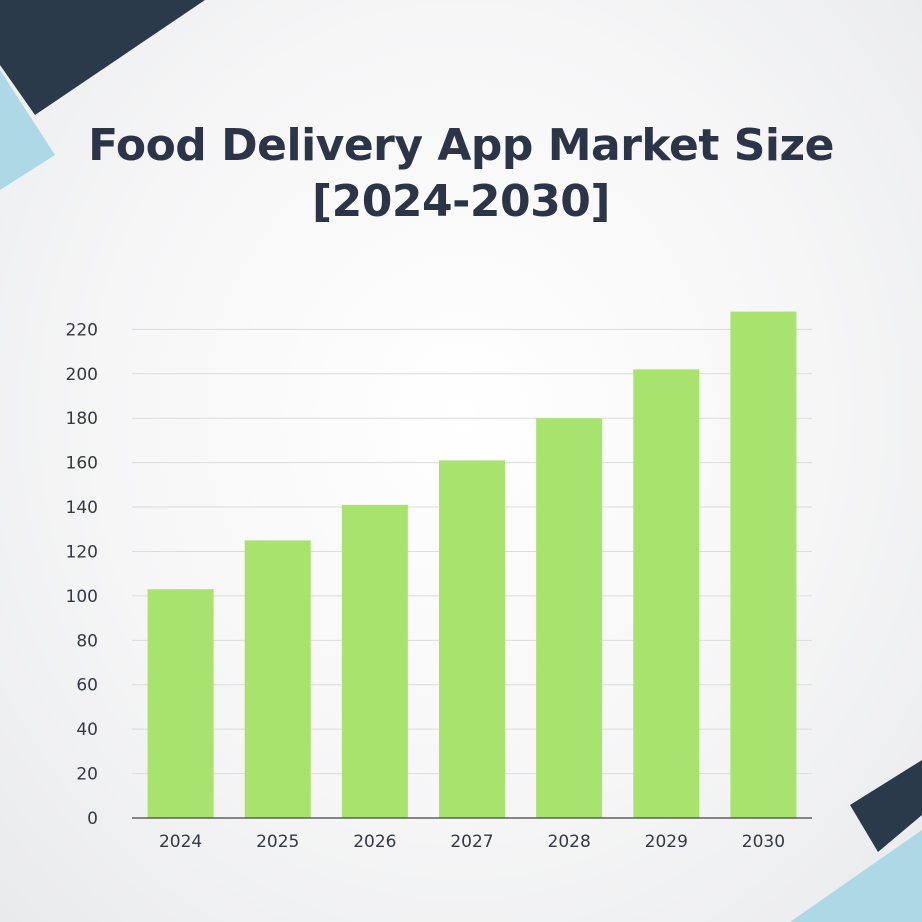 This screenshot has width=922, height=922. What do you see at coordinates (472, 639) in the screenshot?
I see `bar-2027` at bounding box center [472, 639].